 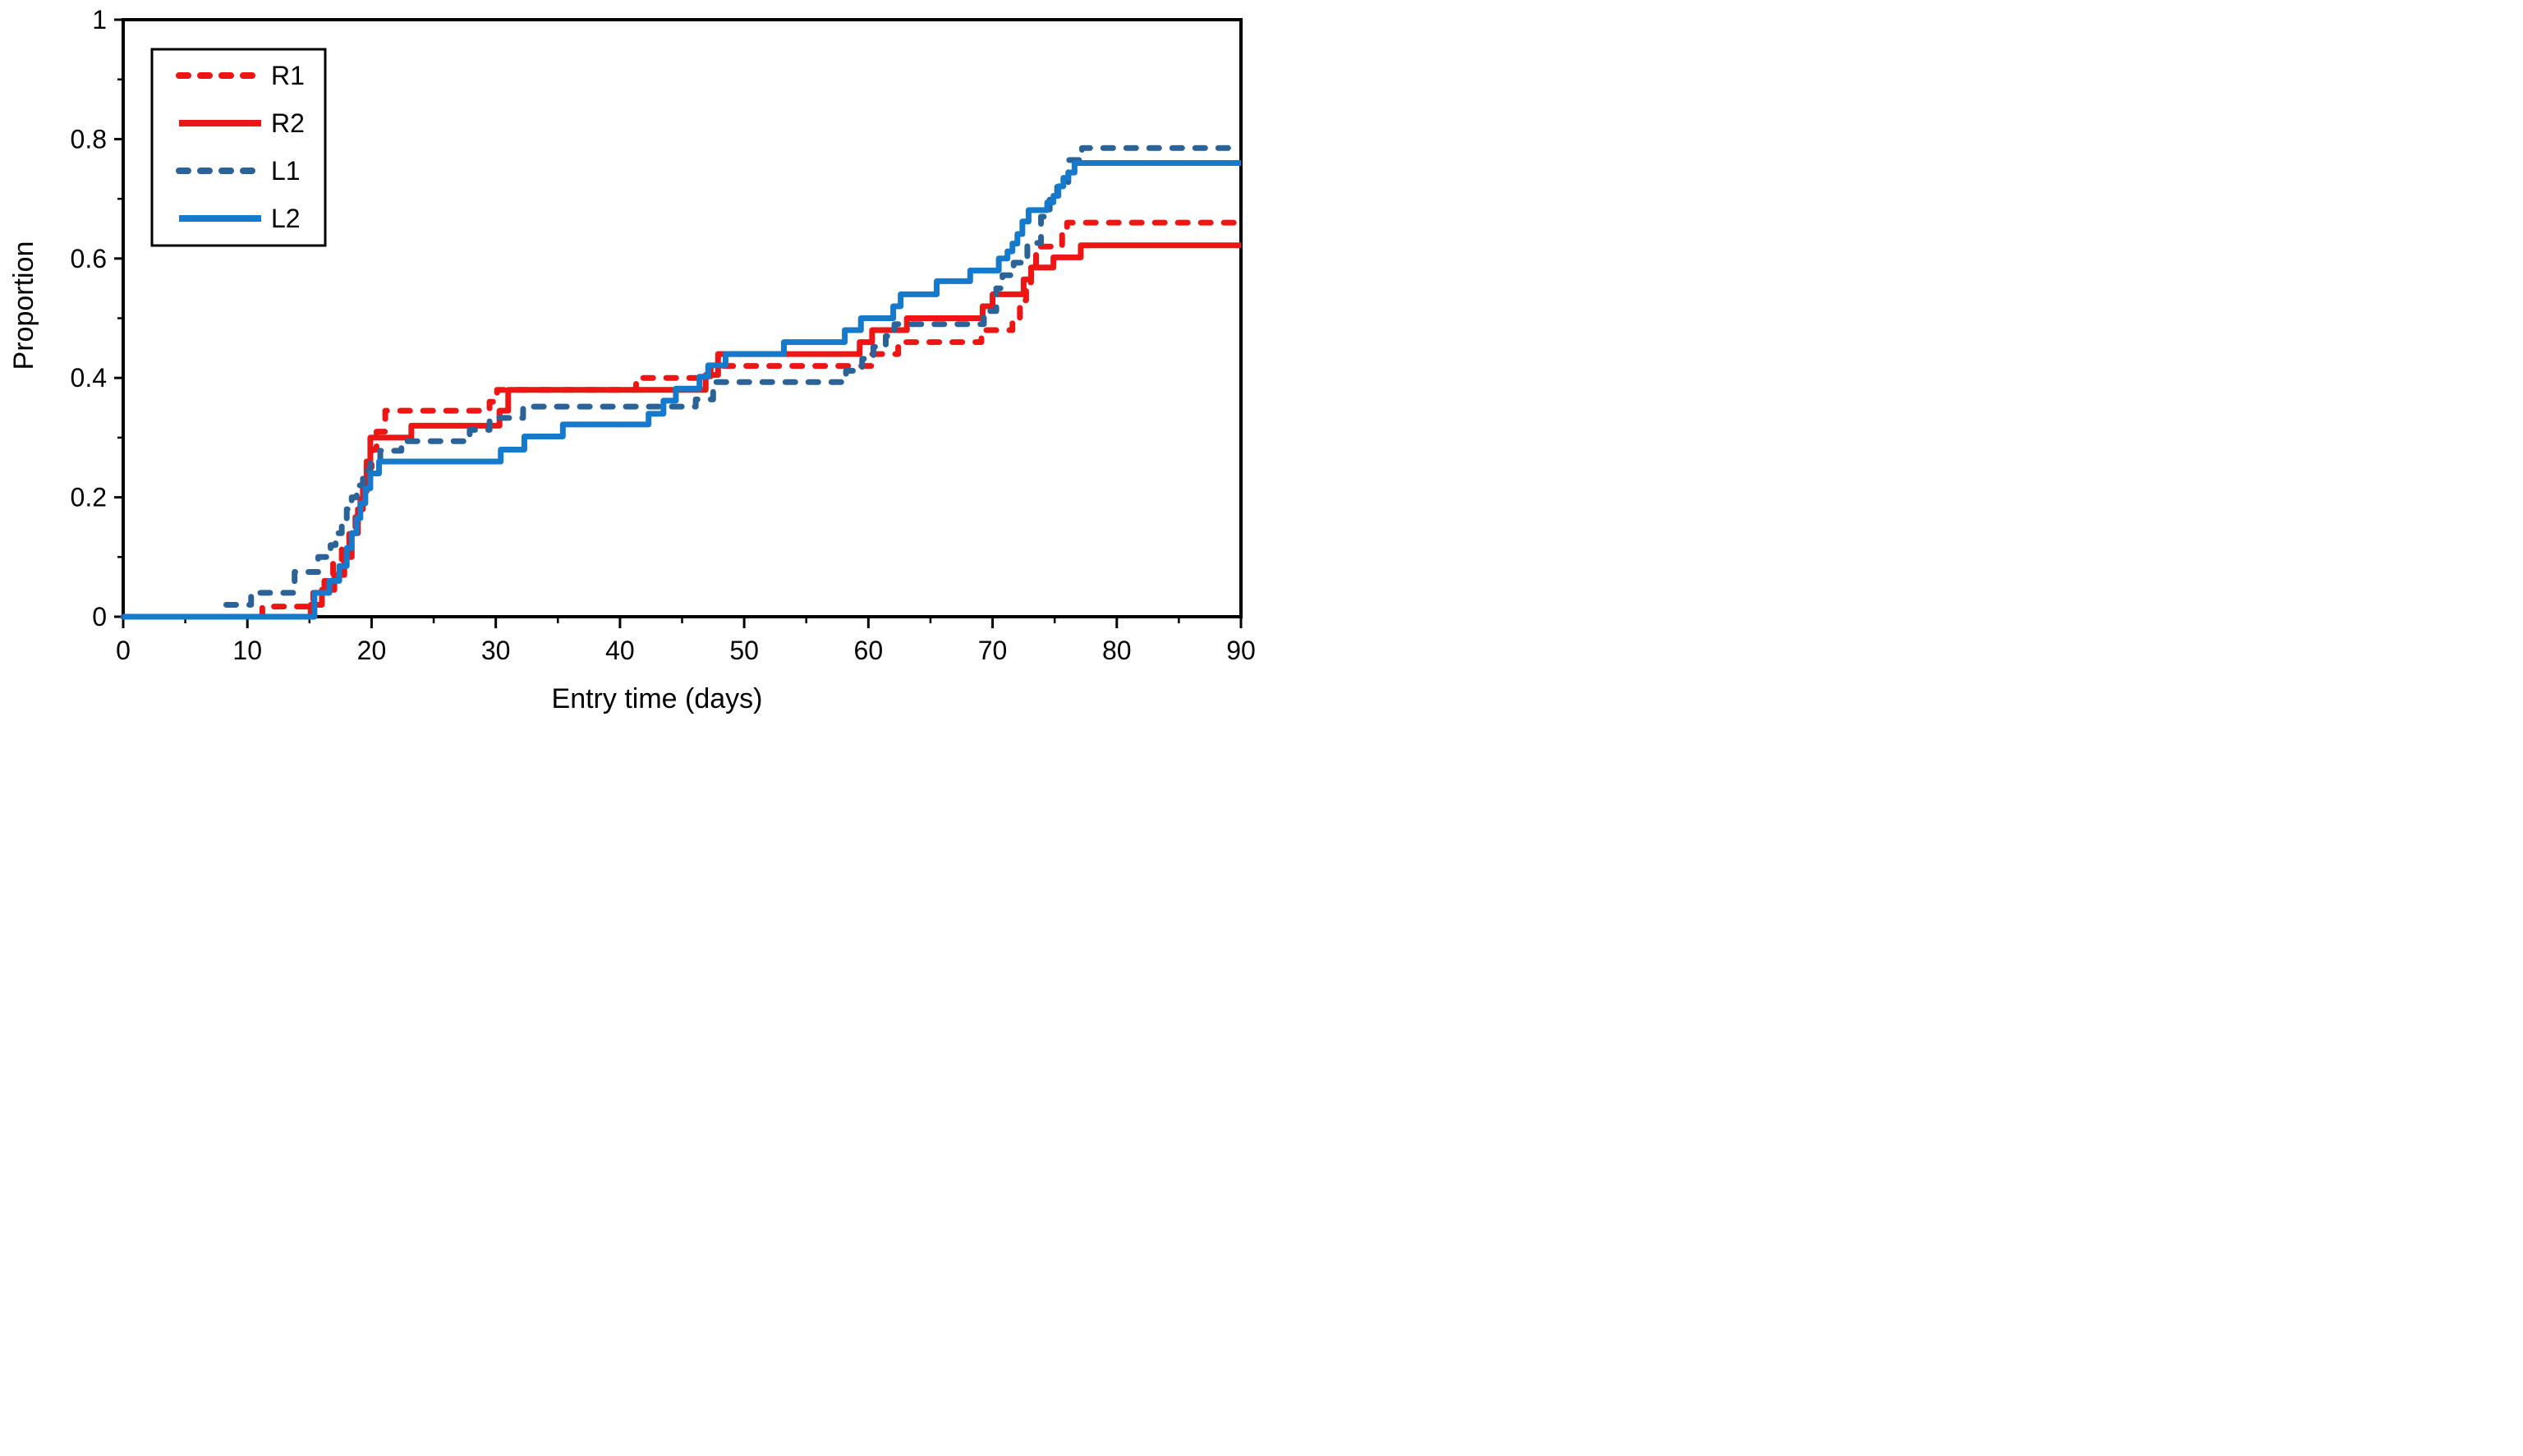 I want to click on legend-label-L1: L1, so click(x=286, y=171).